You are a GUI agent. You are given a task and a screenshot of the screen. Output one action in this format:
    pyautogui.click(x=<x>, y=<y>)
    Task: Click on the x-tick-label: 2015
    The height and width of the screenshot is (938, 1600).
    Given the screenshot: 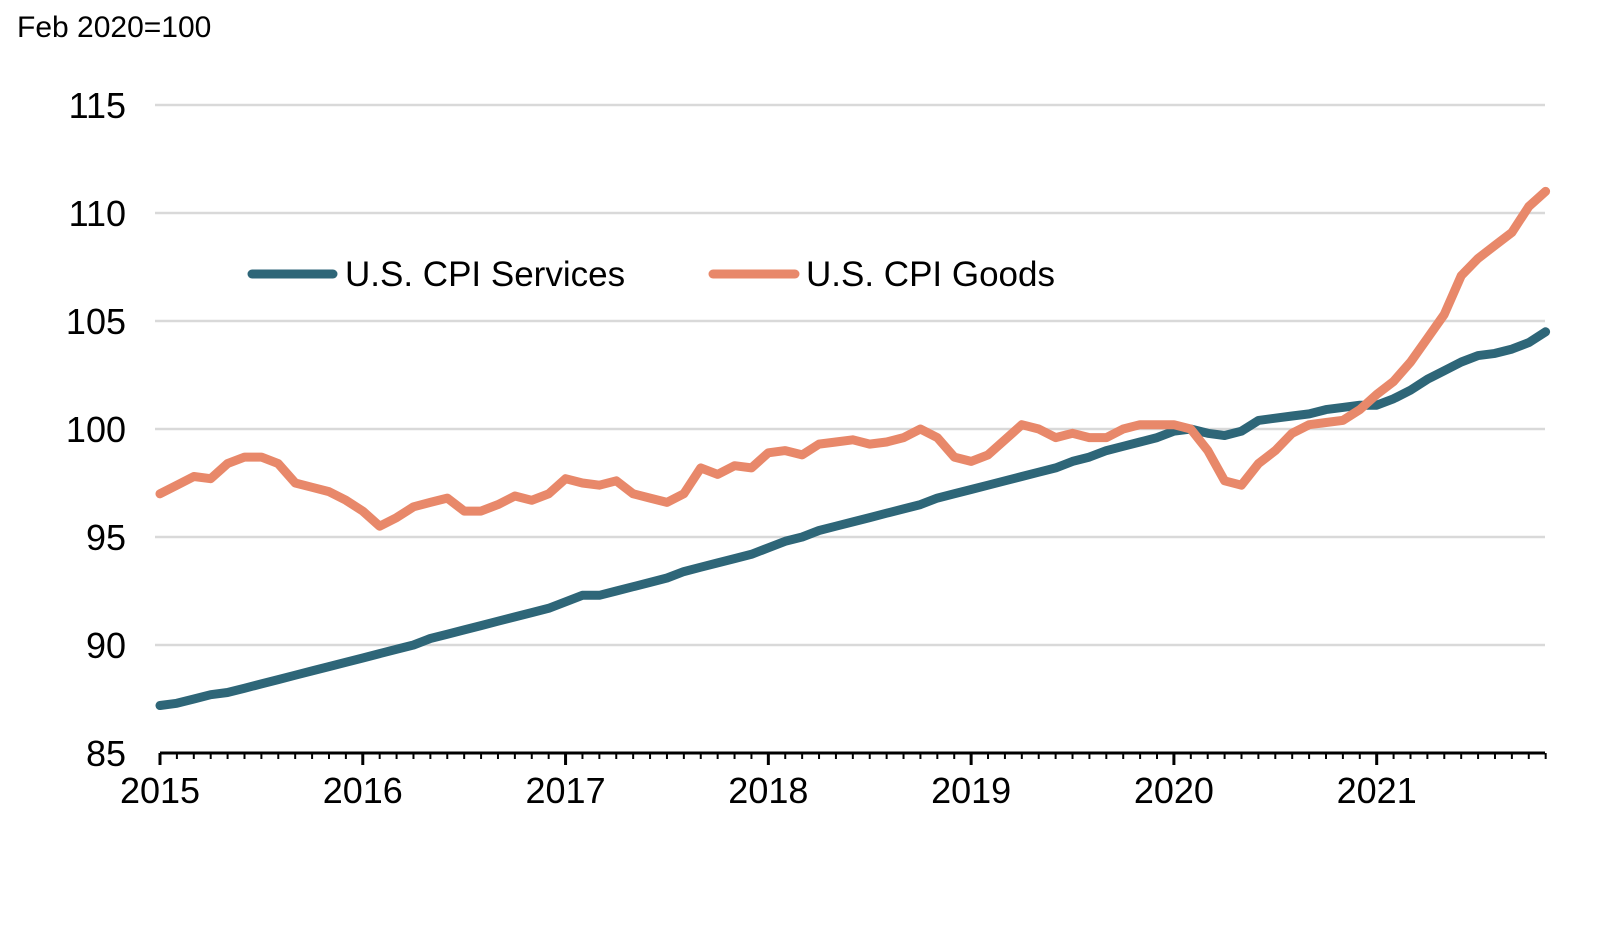 What is the action you would take?
    pyautogui.click(x=160, y=790)
    